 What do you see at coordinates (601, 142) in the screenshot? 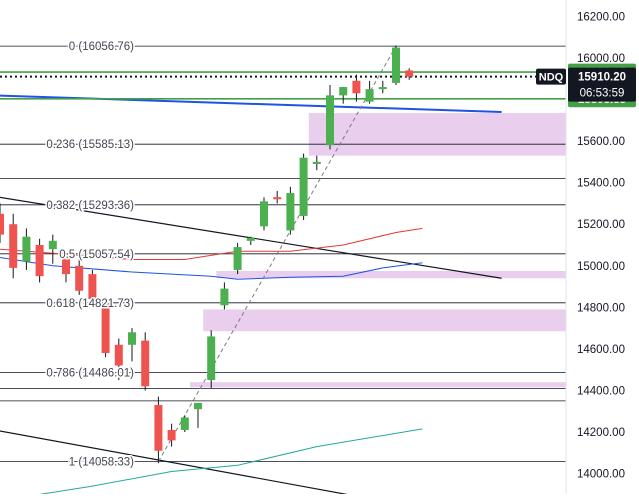
I see `price-axis-tick-label: 15600.00` at bounding box center [601, 142].